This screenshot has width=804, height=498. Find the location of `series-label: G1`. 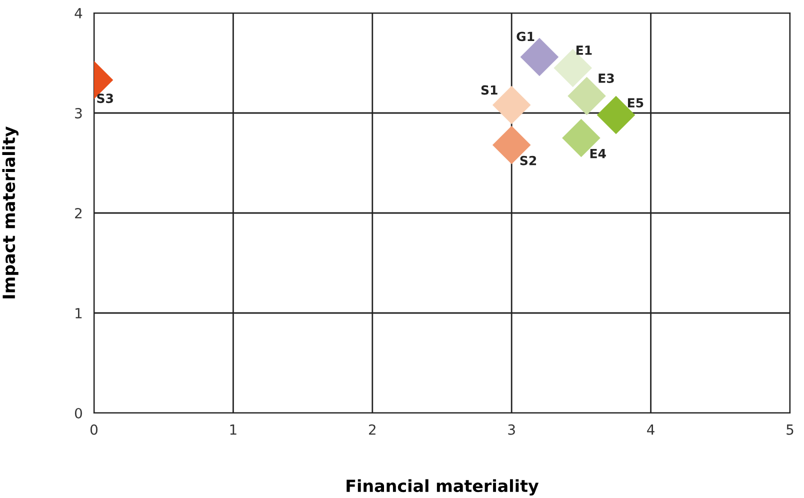

series-label: G1 is located at coordinates (525, 37).